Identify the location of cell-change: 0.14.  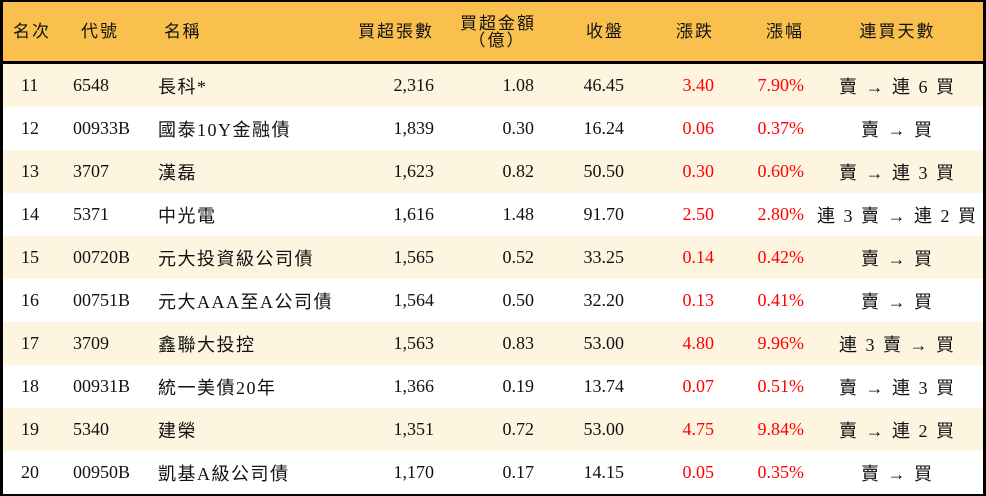
(698, 257).